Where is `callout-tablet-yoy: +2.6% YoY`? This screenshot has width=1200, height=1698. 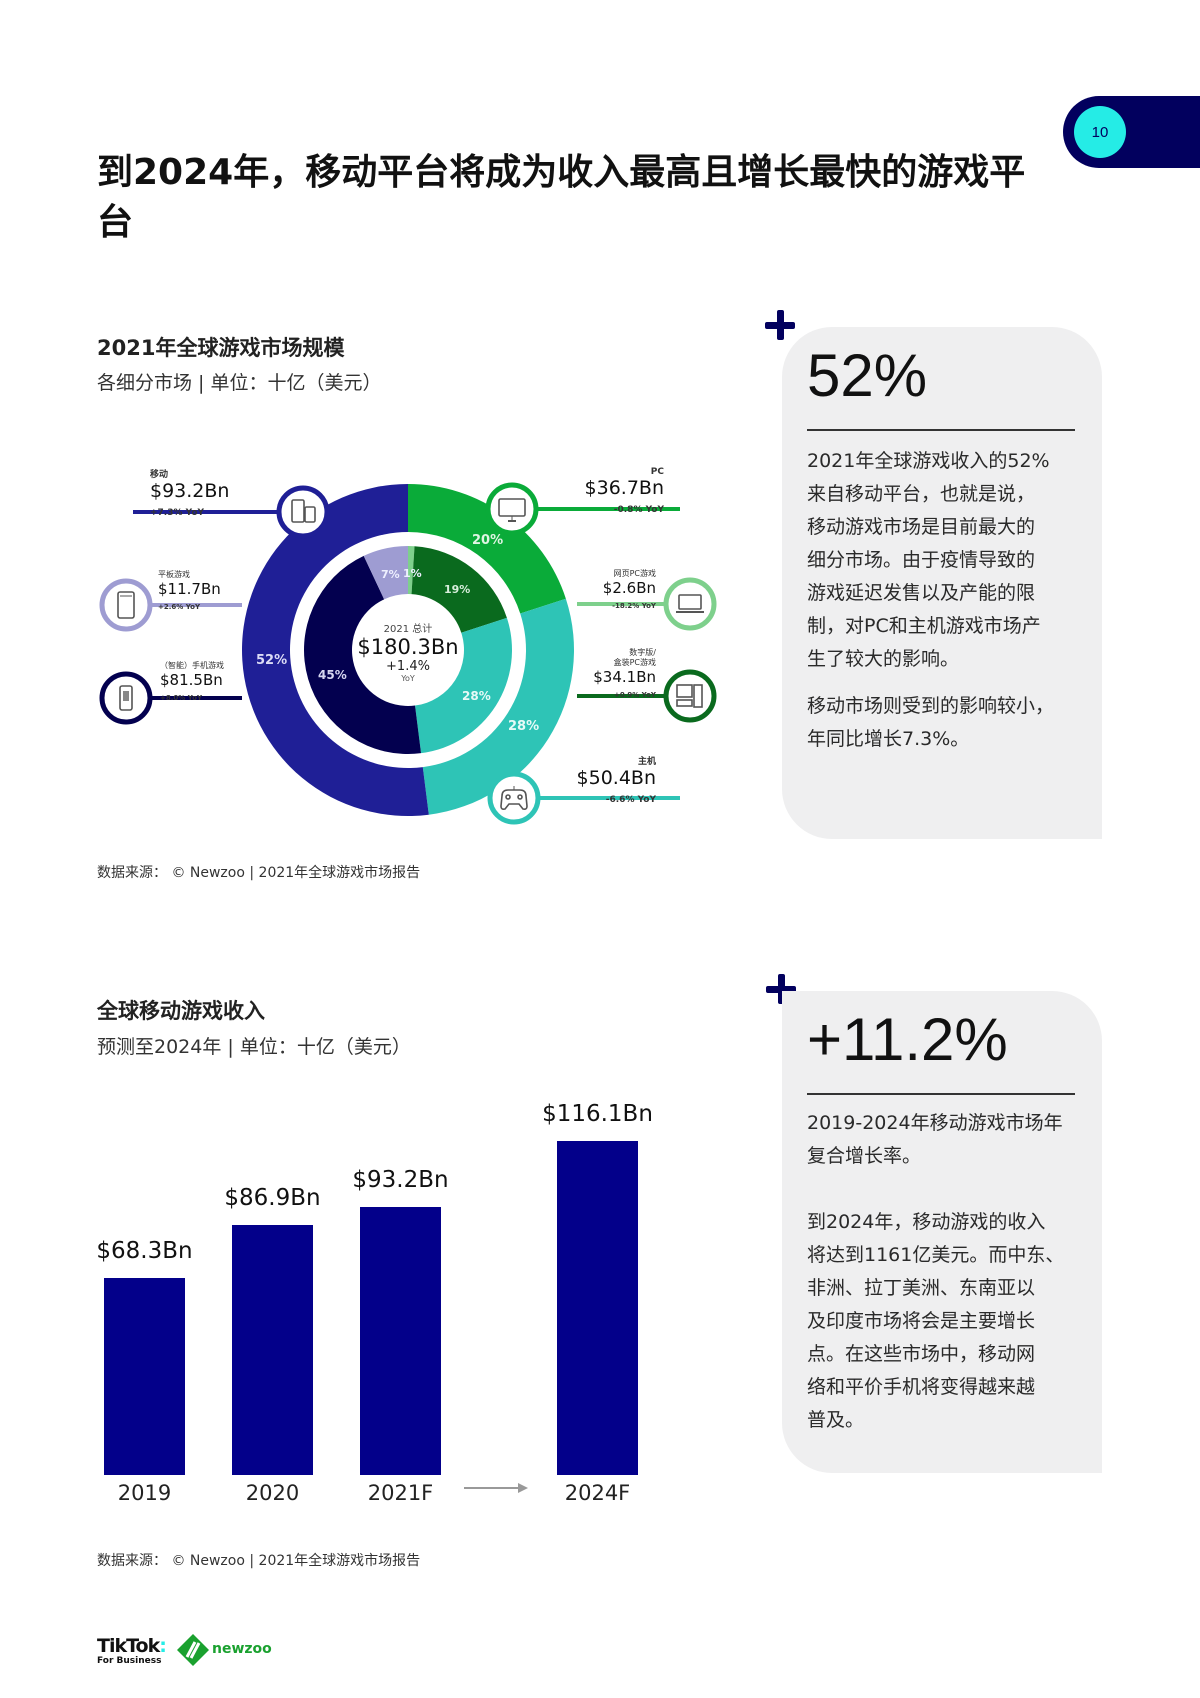
callout-tablet-yoy: +2.6% YoY is located at coordinates (179, 607).